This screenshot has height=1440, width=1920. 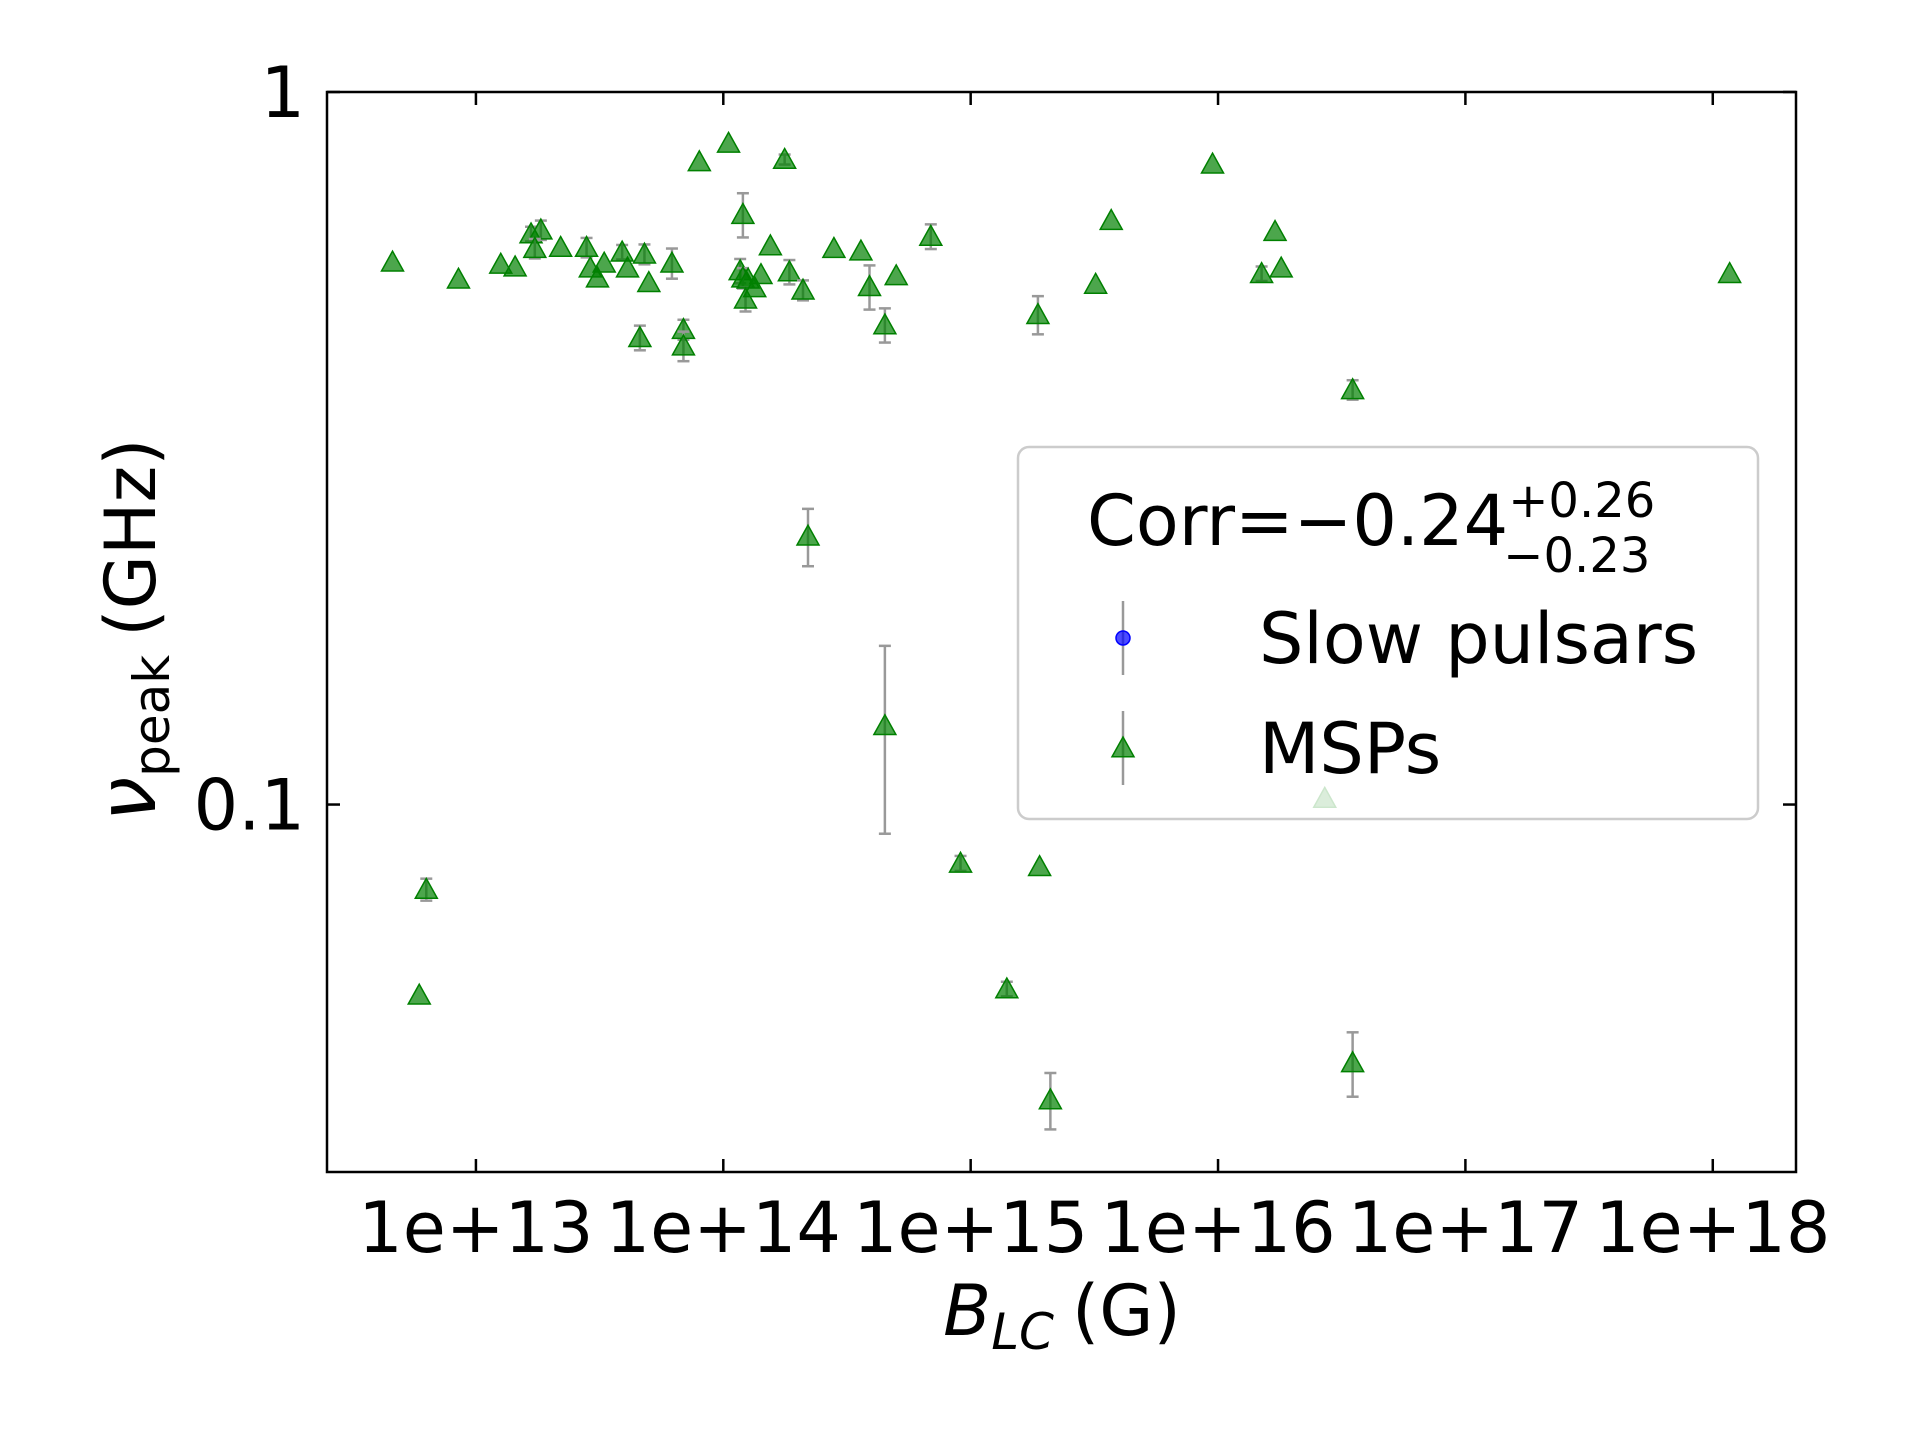 What do you see at coordinates (970, 1228) in the screenshot?
I see `x-tick-label: 1e+15` at bounding box center [970, 1228].